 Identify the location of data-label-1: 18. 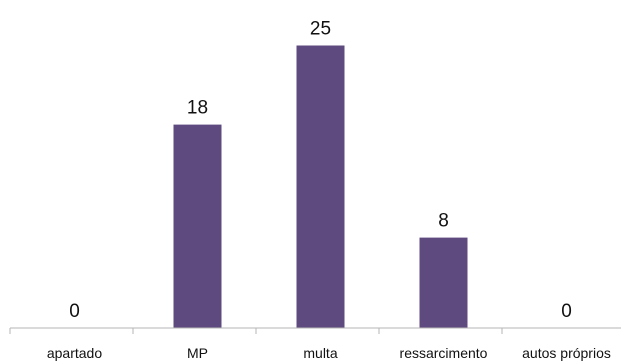
(197, 108).